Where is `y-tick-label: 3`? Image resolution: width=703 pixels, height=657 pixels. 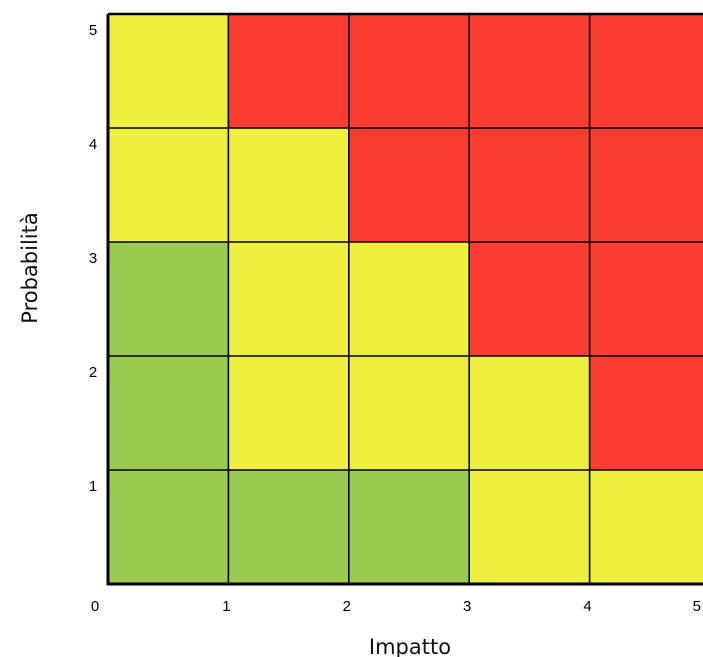 y-tick-label: 3 is located at coordinates (93, 258).